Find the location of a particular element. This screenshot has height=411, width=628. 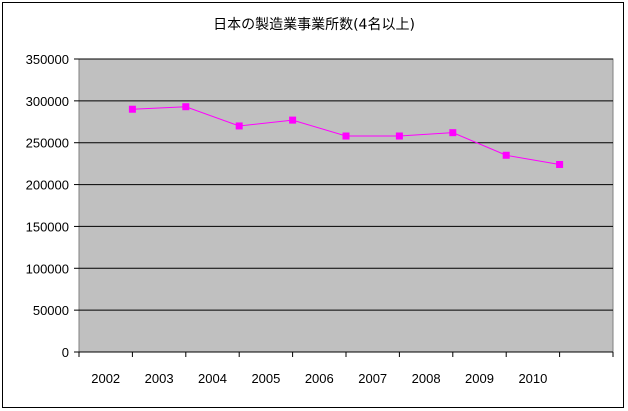

y-tick-label: 150000 is located at coordinates (47, 226).